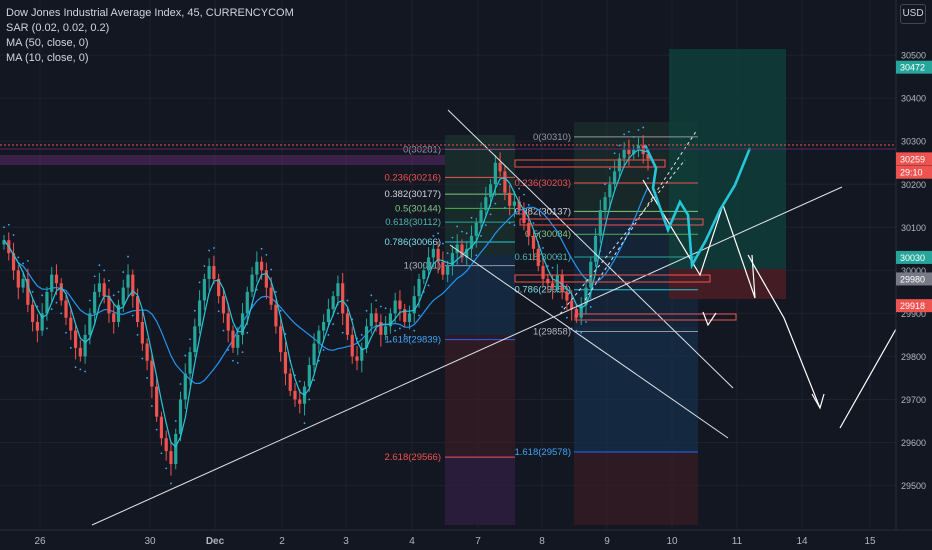  What do you see at coordinates (913, 56) in the screenshot?
I see `price-tick: 30500` at bounding box center [913, 56].